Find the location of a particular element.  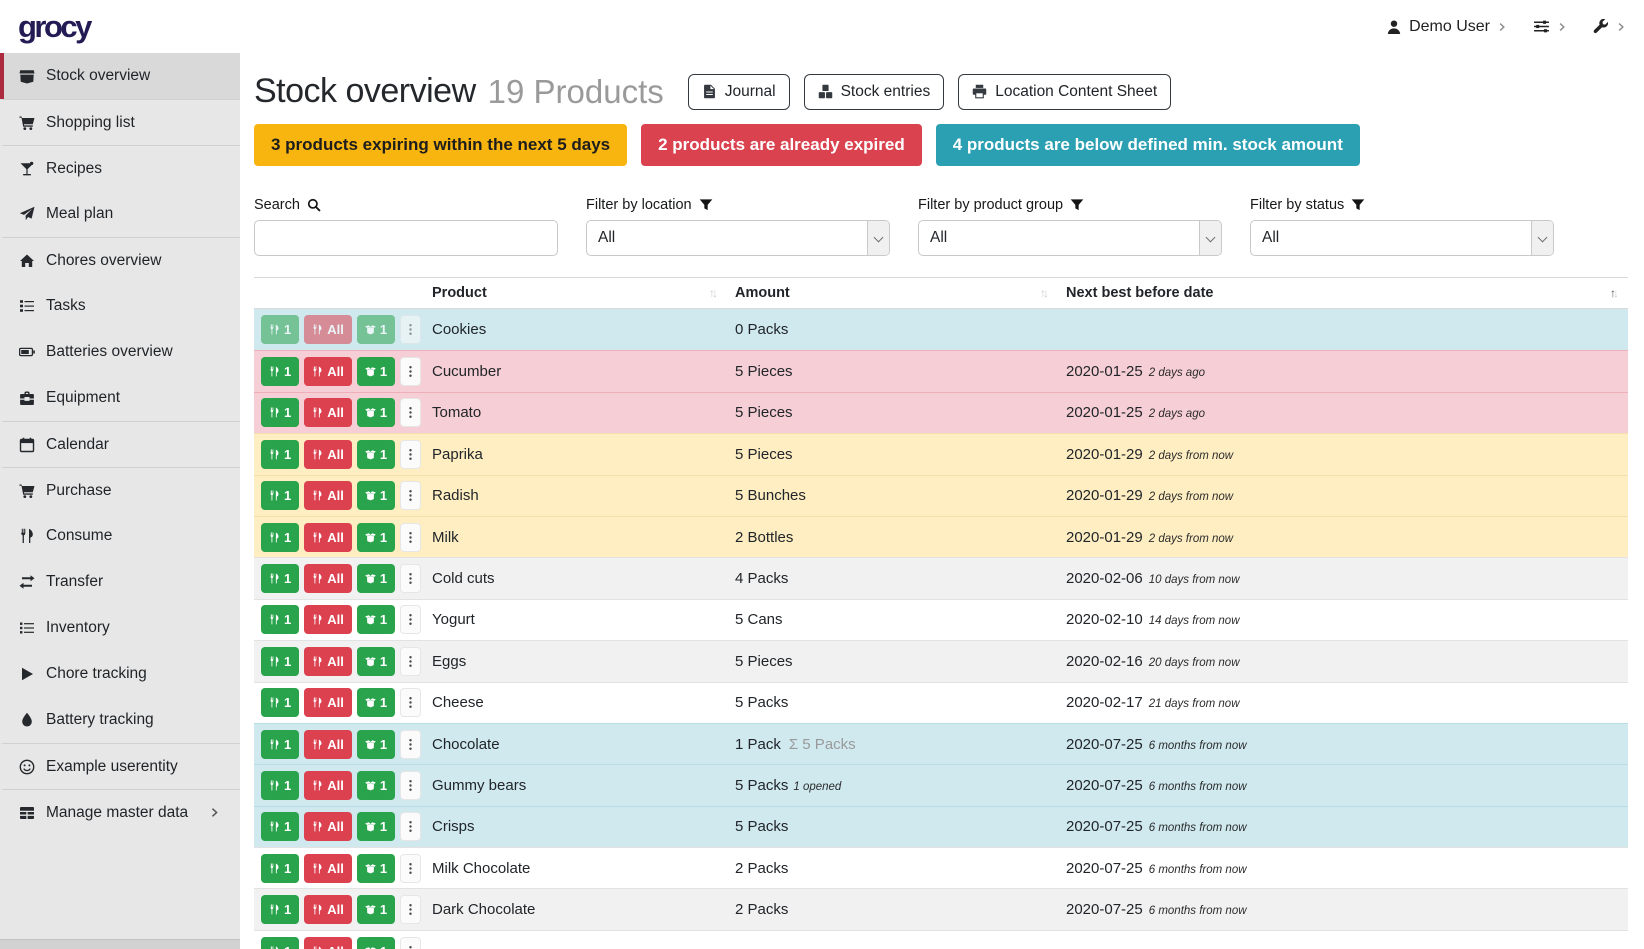

sidebar-item-example-userentity: Example userentity is located at coordinates (120, 766).